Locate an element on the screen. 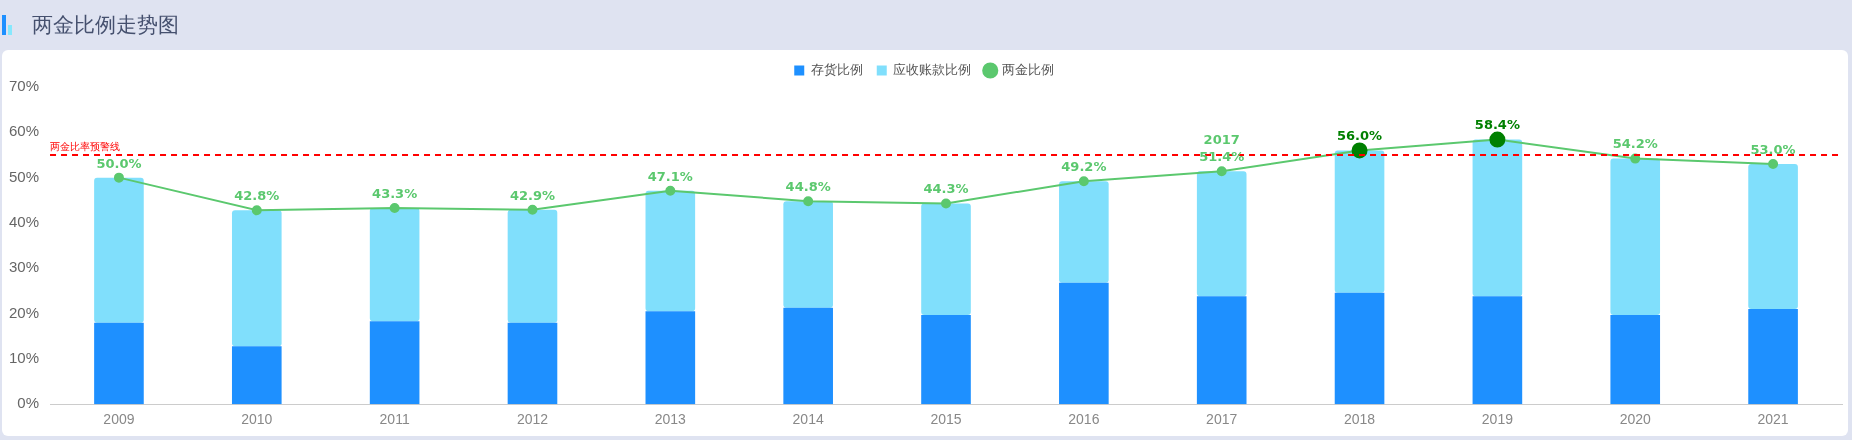  ref-line-label: 两金比率预警线 is located at coordinates (85, 146).